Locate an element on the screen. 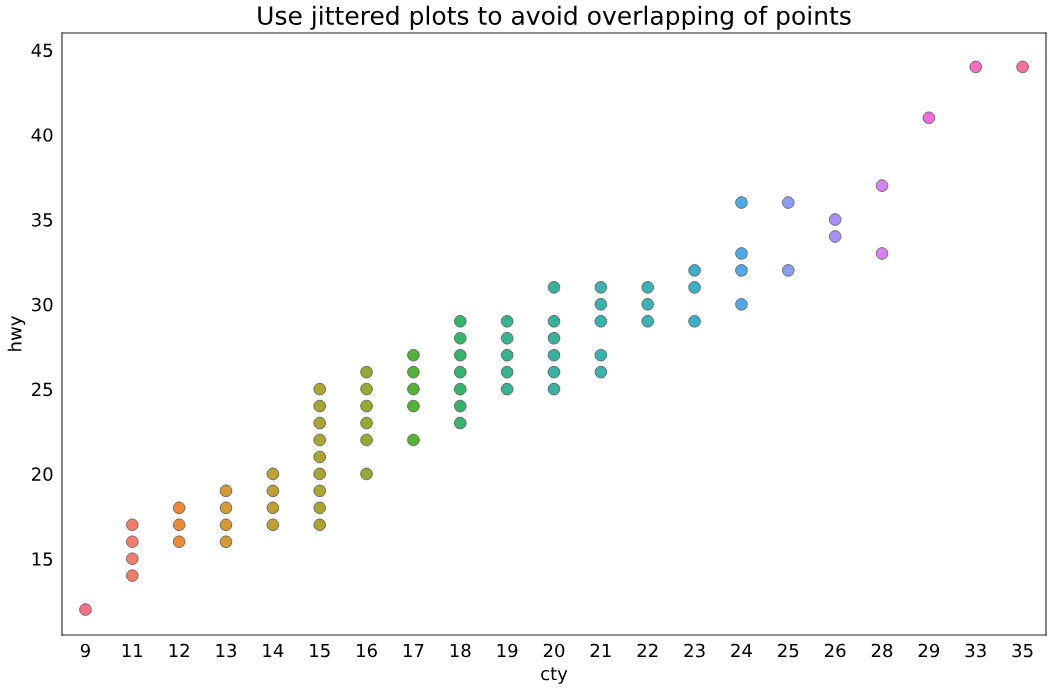  x-tick-label: 28 is located at coordinates (882, 650).